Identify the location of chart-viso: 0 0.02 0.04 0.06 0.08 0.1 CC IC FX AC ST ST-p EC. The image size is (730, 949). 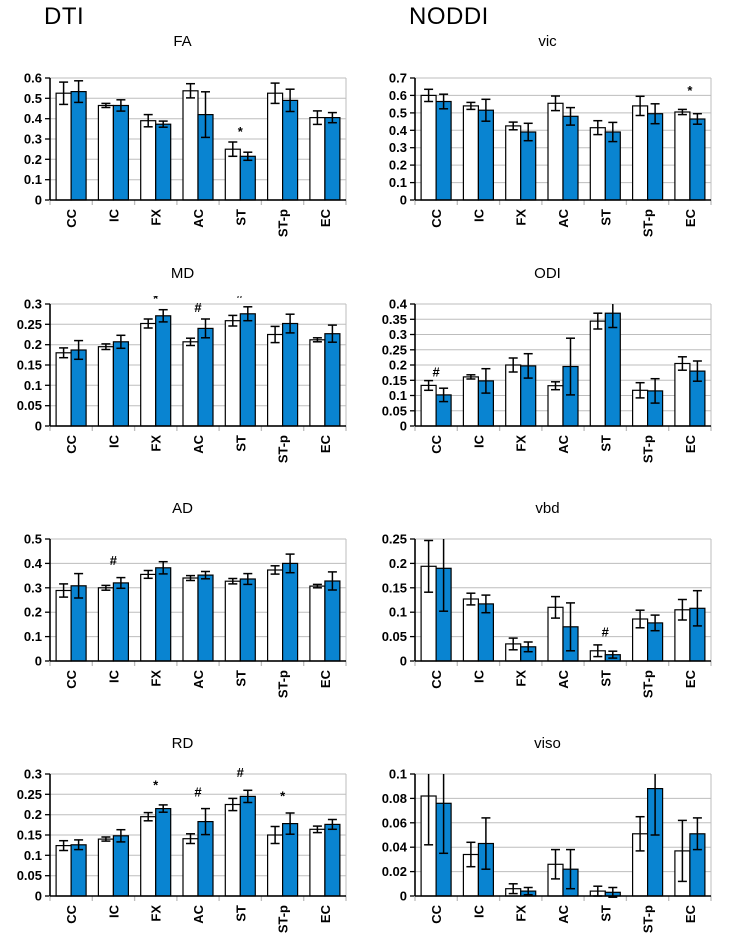
(547, 850).